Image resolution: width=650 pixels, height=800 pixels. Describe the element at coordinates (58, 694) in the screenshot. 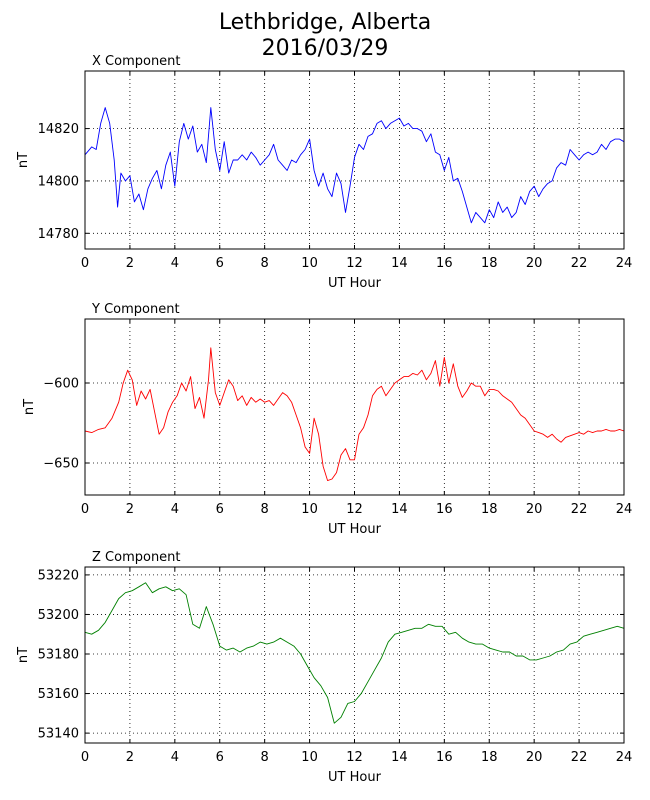

I see `y-tick-label: 53160` at that location.